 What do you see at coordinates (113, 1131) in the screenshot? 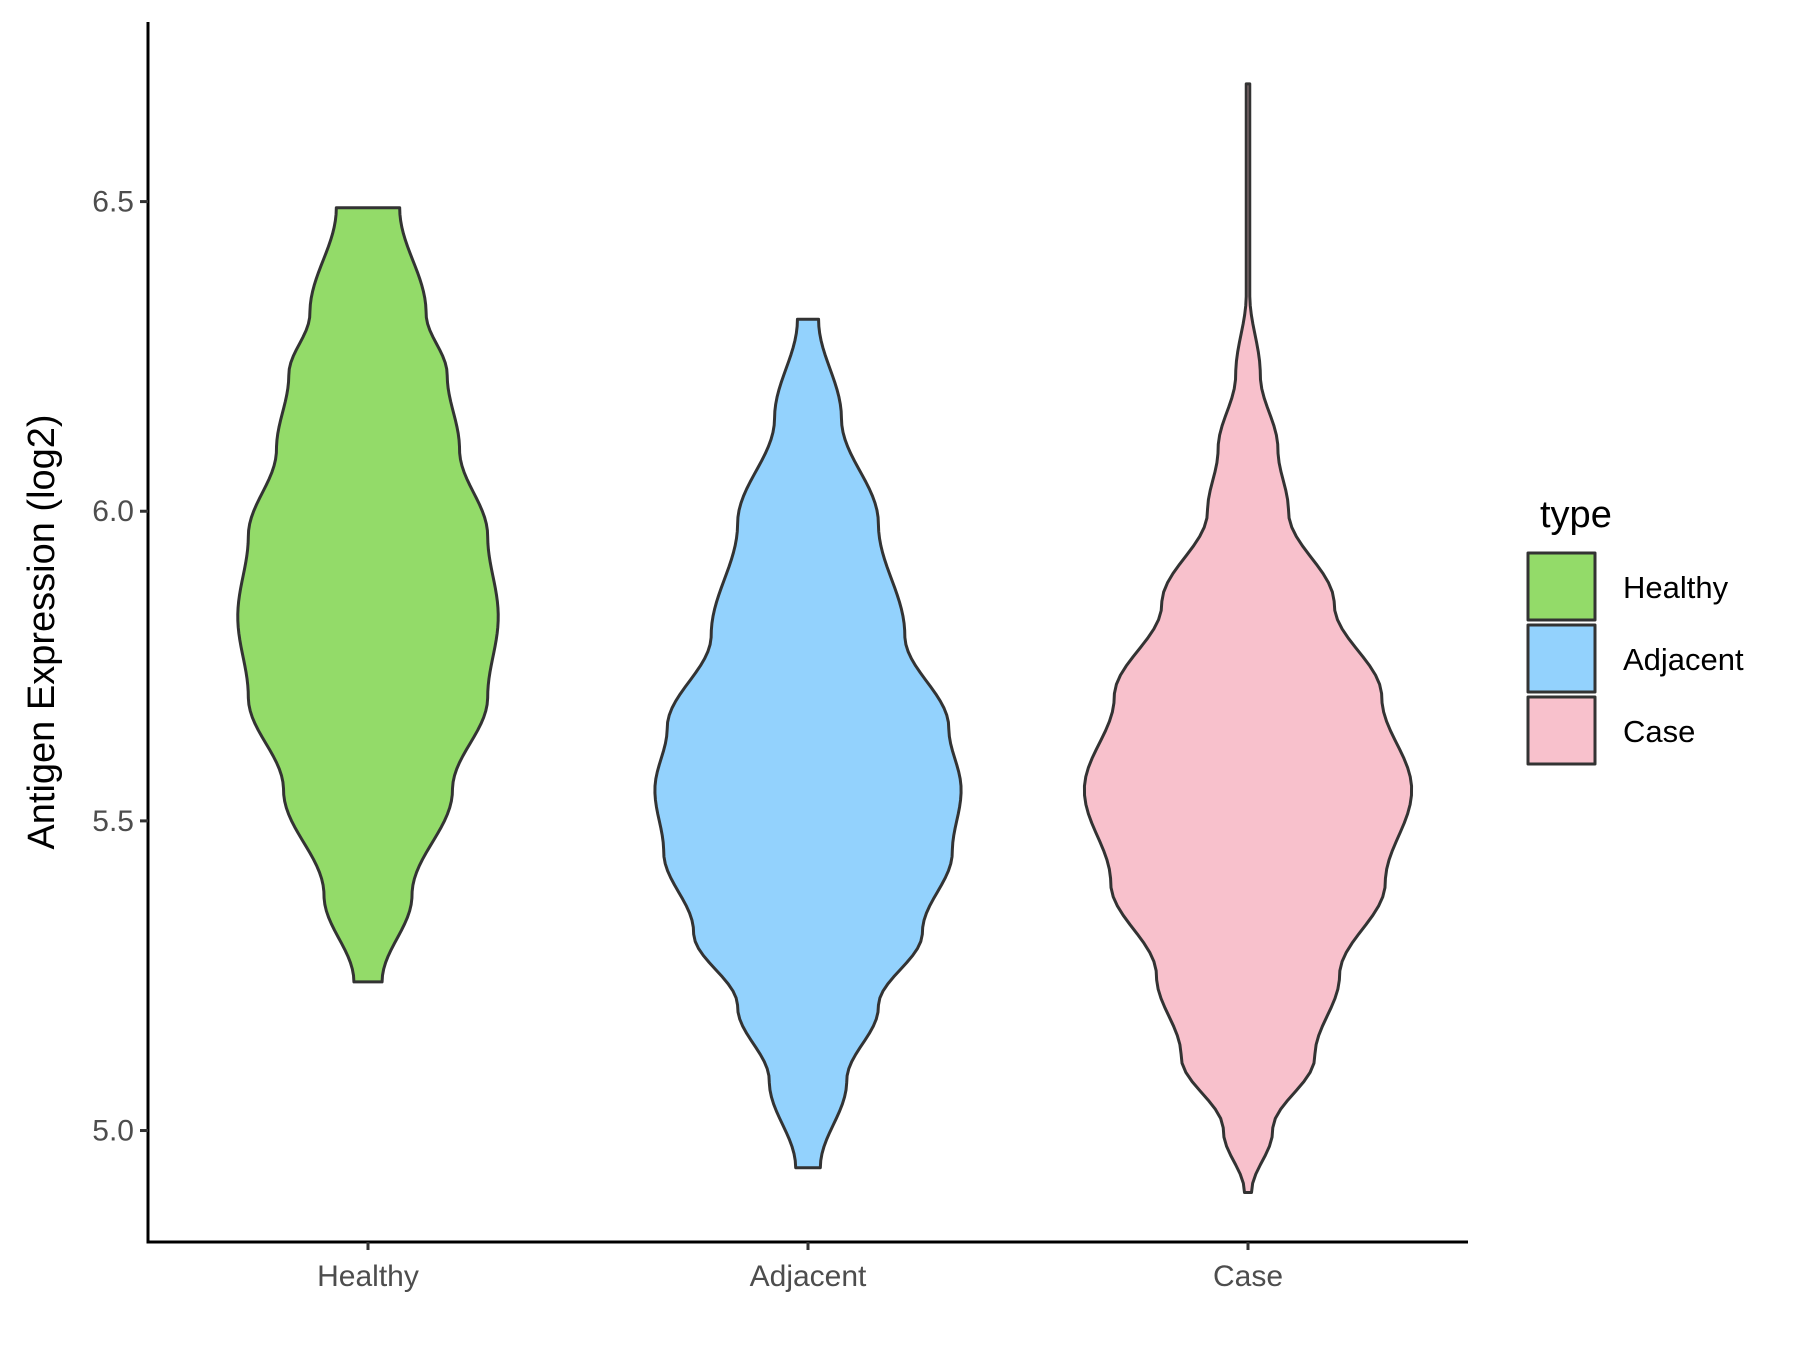
I see `y-tick-label-0: 5.0` at bounding box center [113, 1131].